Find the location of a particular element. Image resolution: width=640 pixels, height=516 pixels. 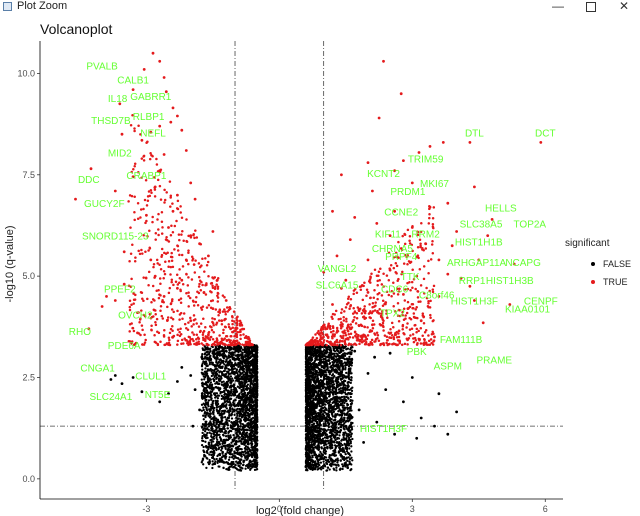

maximize-button is located at coordinates (591, 6).